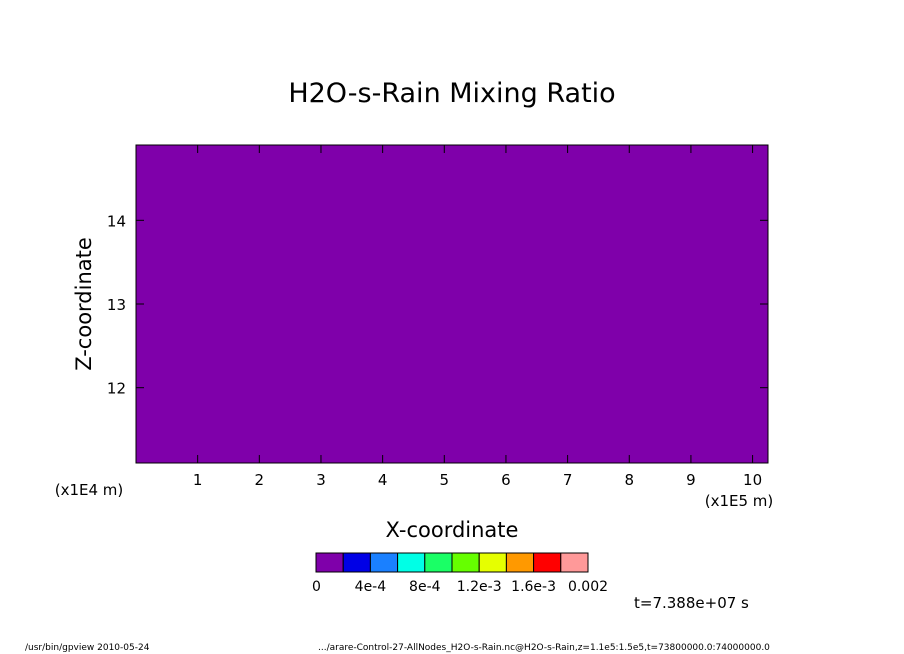 The width and height of the screenshot is (904, 654). Describe the element at coordinates (116, 389) in the screenshot. I see `y-tick-label: 12` at that location.